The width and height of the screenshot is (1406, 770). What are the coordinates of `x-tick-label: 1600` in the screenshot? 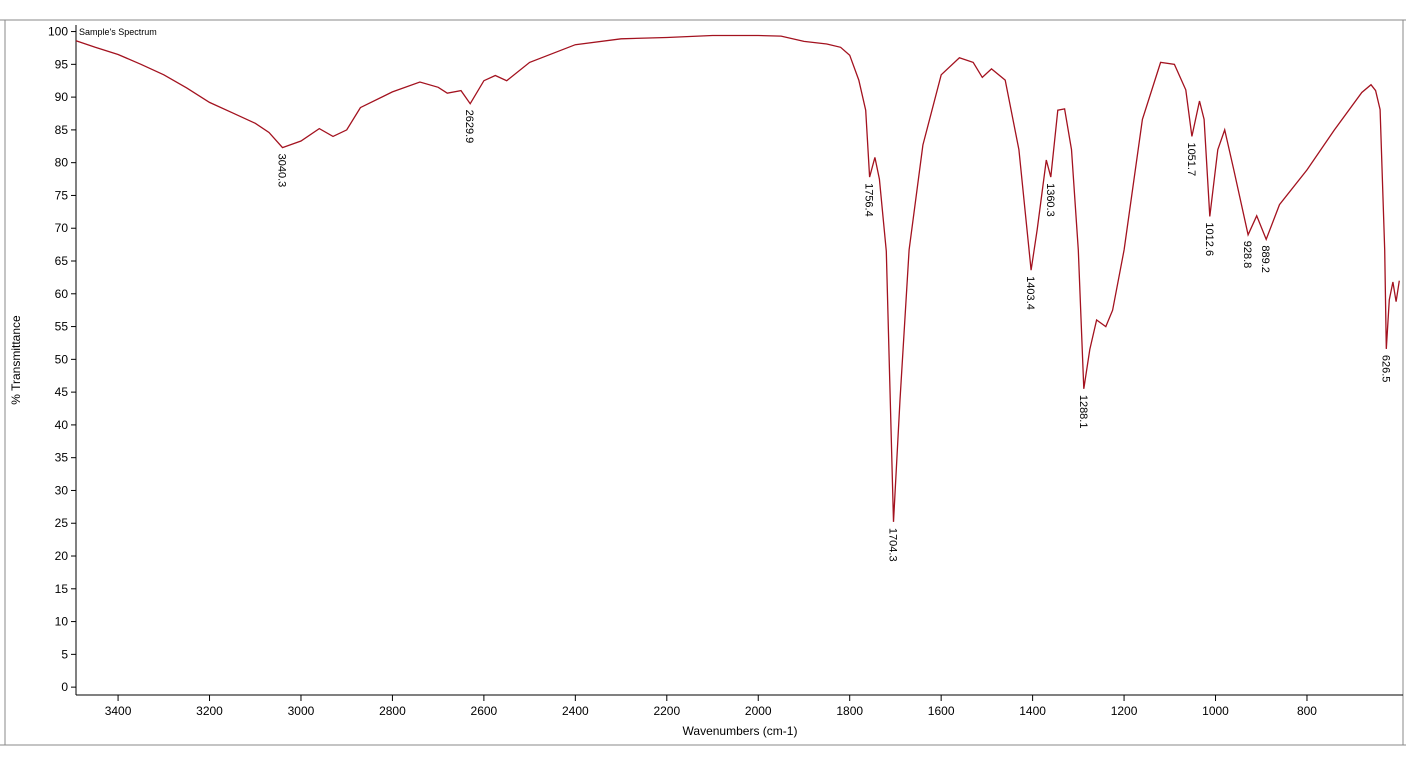 It's located at (941, 711).